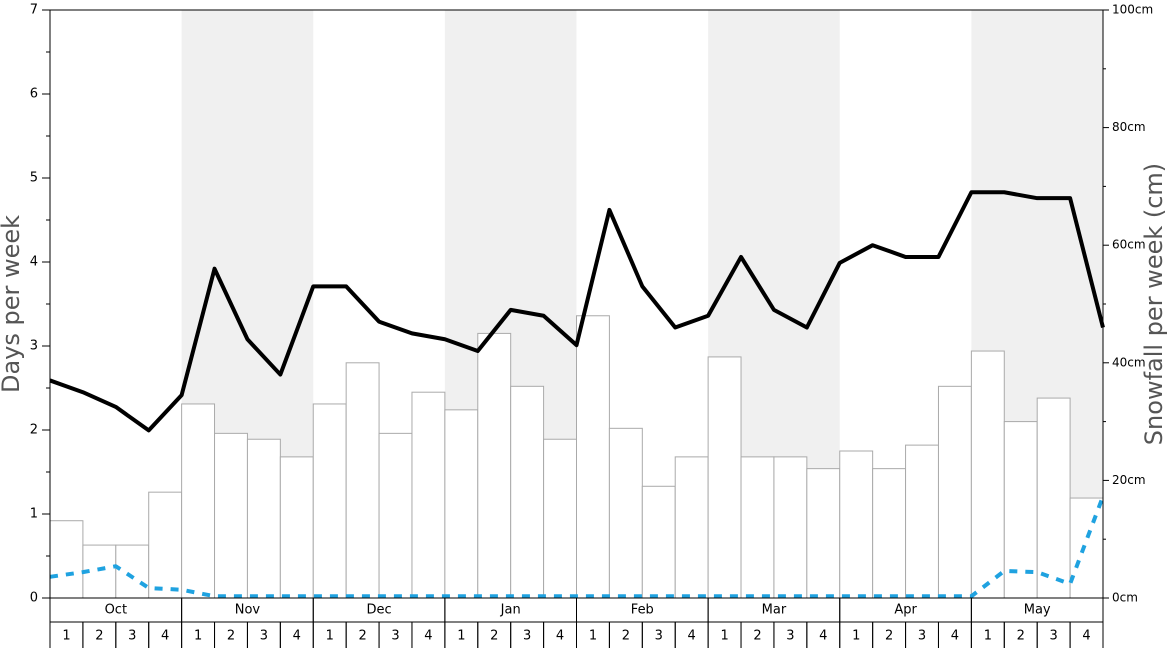 The image size is (1168, 648). What do you see at coordinates (1129, 127) in the screenshot?
I see `y2-tick-label: 80cm` at bounding box center [1129, 127].